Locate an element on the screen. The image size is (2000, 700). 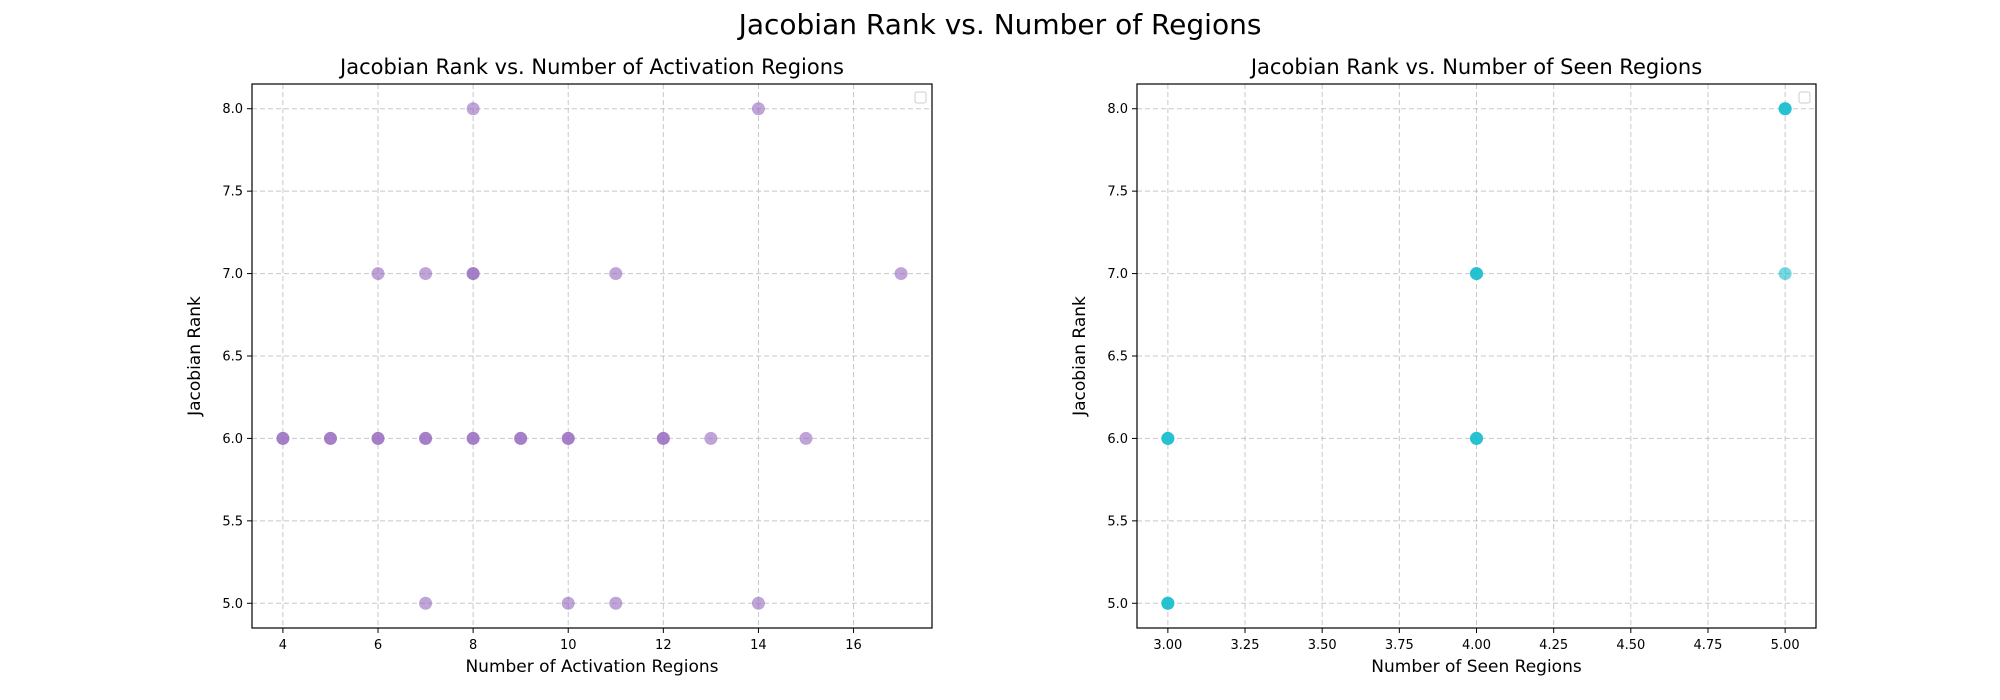
x-tick-label: 16 is located at coordinates (853, 645).